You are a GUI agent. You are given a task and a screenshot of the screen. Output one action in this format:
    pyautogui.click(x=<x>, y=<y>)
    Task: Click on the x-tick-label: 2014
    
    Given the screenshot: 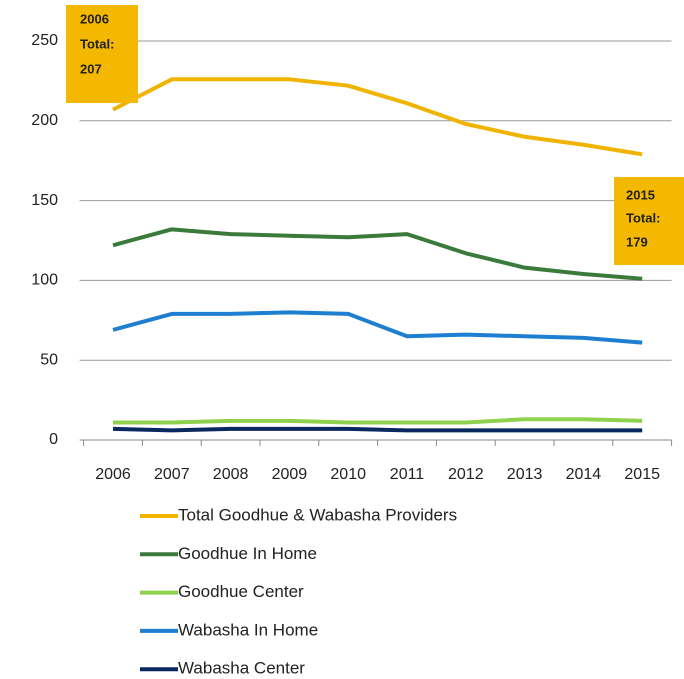 What is the action you would take?
    pyautogui.click(x=584, y=474)
    